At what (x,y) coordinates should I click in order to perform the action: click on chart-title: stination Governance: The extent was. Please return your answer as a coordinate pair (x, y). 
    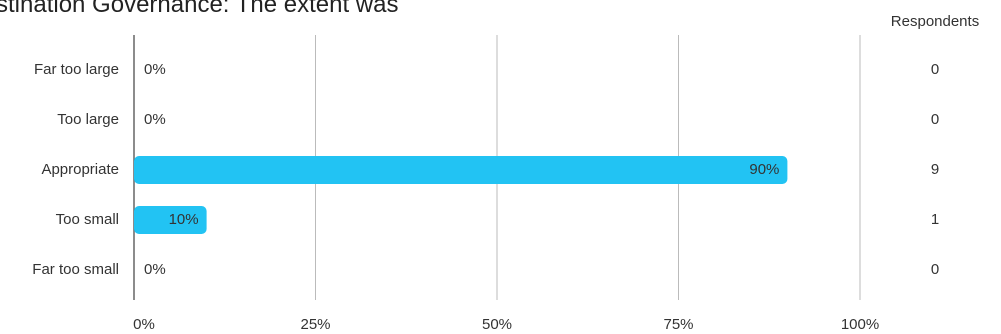
    Looking at the image, I should click on (199, 9).